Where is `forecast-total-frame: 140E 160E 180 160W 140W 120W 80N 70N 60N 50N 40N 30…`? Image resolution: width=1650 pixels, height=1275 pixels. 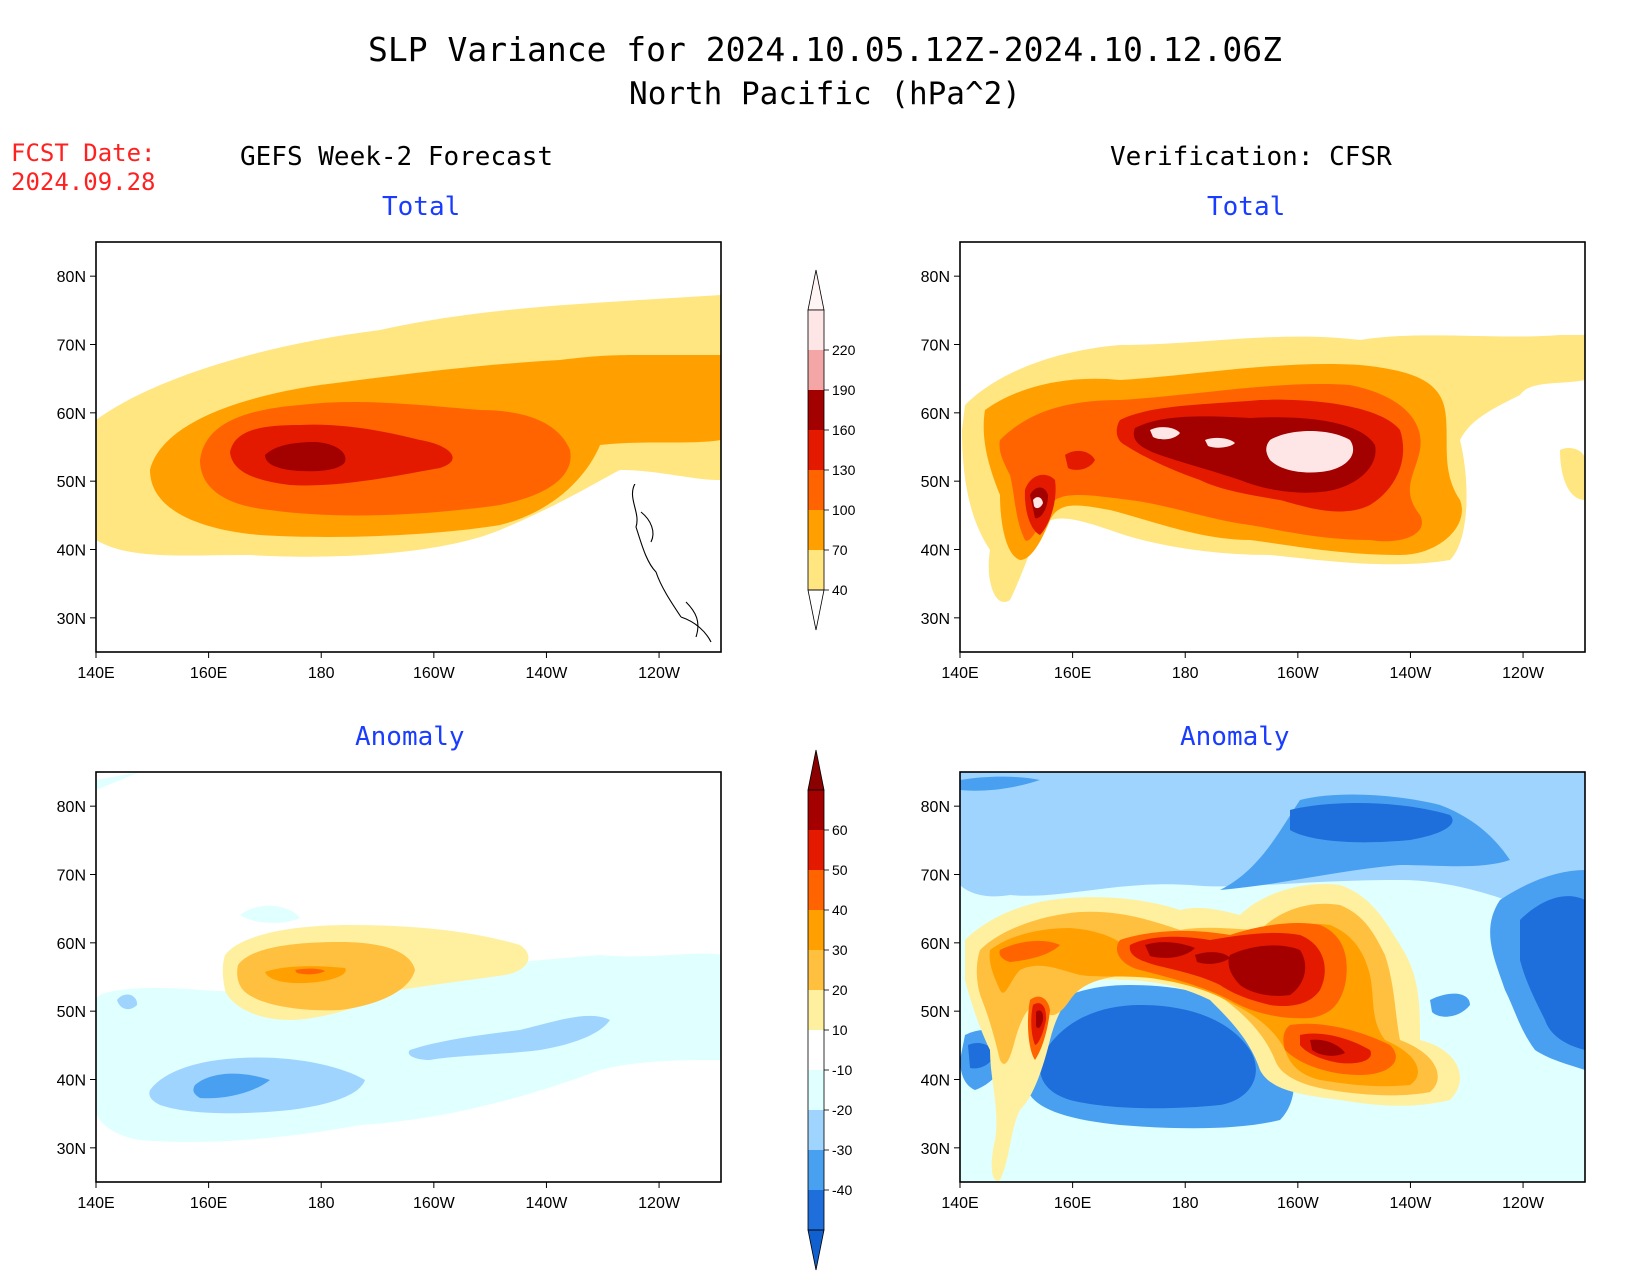 forecast-total-frame: 140E 160E 180 160W 140W 120W 80N 70N 60N 50N 40N 30… is located at coordinates (389, 461).